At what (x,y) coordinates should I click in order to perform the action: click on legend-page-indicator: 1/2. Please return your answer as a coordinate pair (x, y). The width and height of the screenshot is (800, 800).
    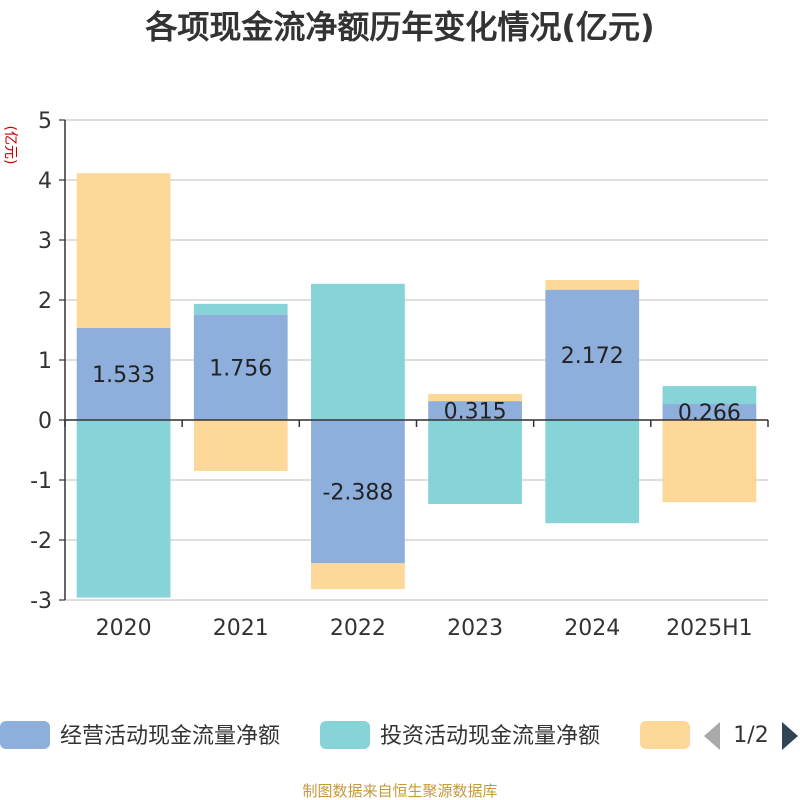
    Looking at the image, I should click on (750, 735).